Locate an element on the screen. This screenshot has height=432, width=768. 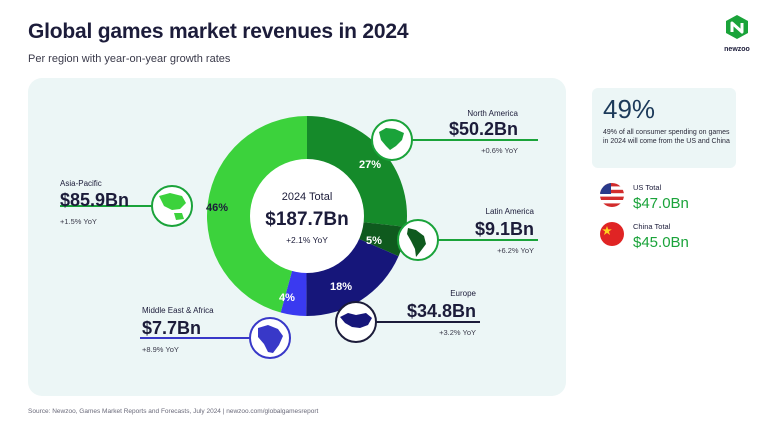
callout-name-europe: Europe is located at coordinates (463, 293).